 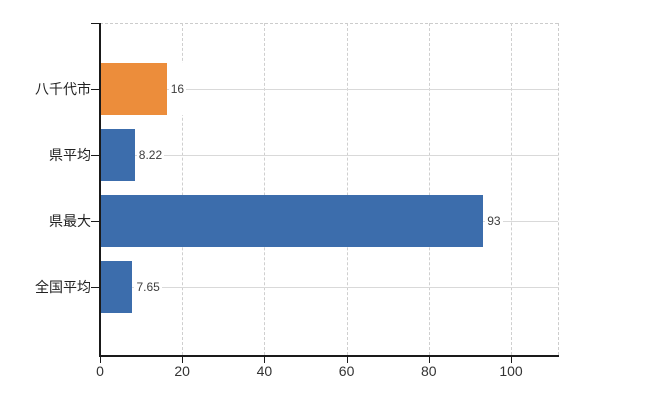 I want to click on category-label: 県最大, so click(x=70, y=221).